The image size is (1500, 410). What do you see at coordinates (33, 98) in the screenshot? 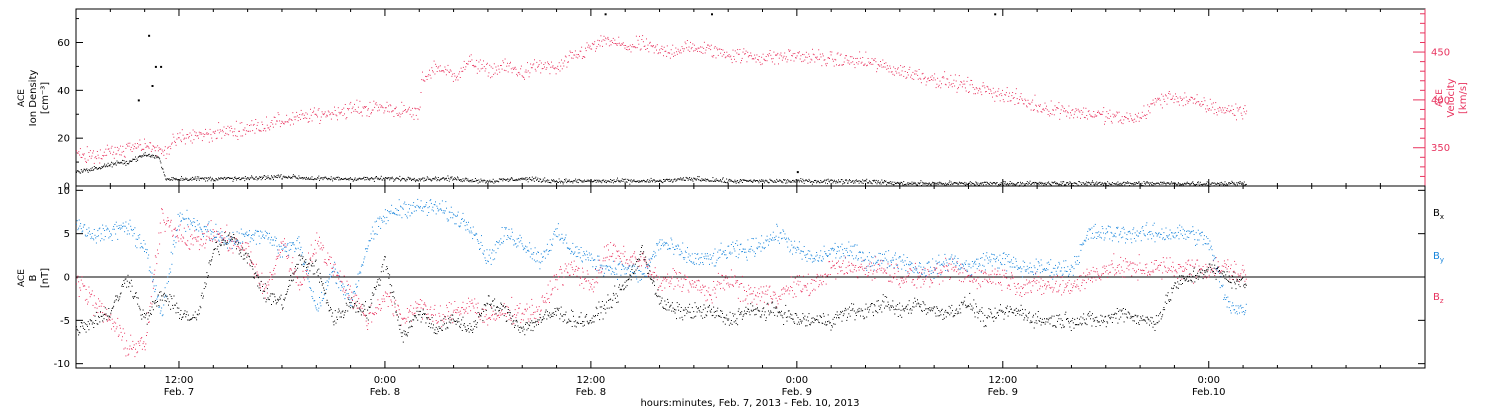
I see `density-axis-title-1: Ion Density` at bounding box center [33, 98].